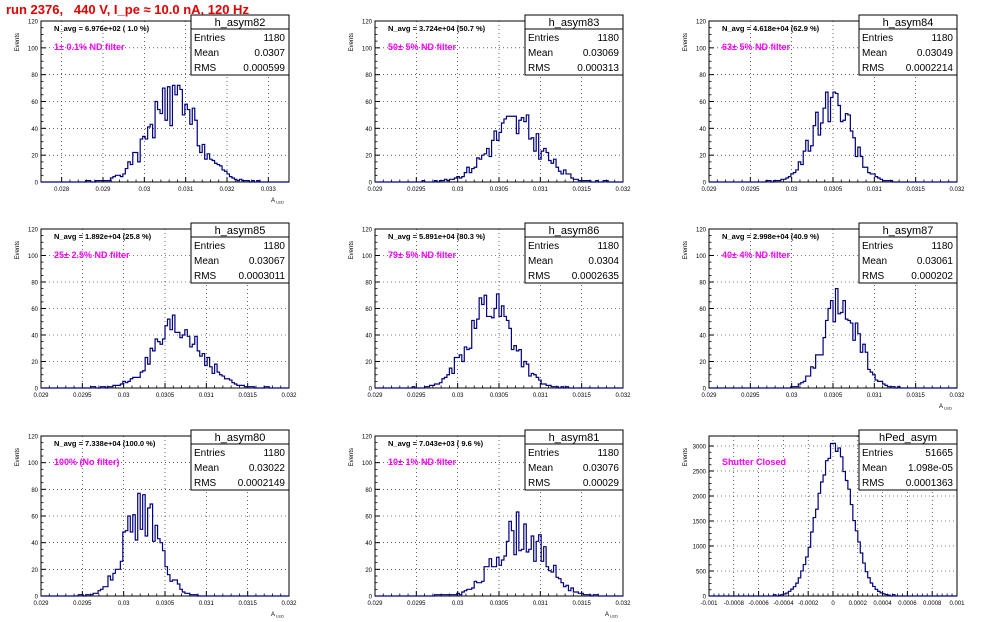 This screenshot has height=622, width=996. What do you see at coordinates (574, 467) in the screenshot?
I see `stats-box` at bounding box center [574, 467].